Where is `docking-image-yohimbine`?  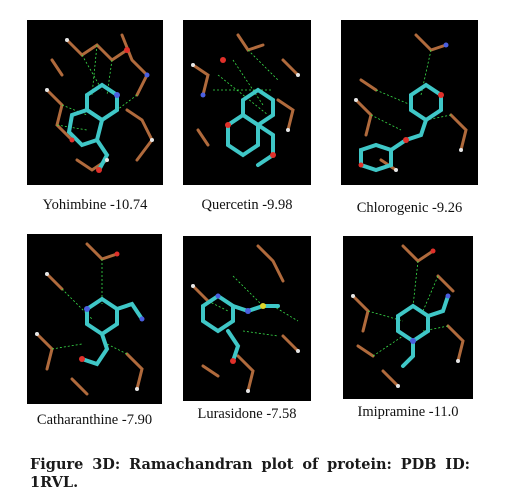 docking-image-yohimbine is located at coordinates (95, 102).